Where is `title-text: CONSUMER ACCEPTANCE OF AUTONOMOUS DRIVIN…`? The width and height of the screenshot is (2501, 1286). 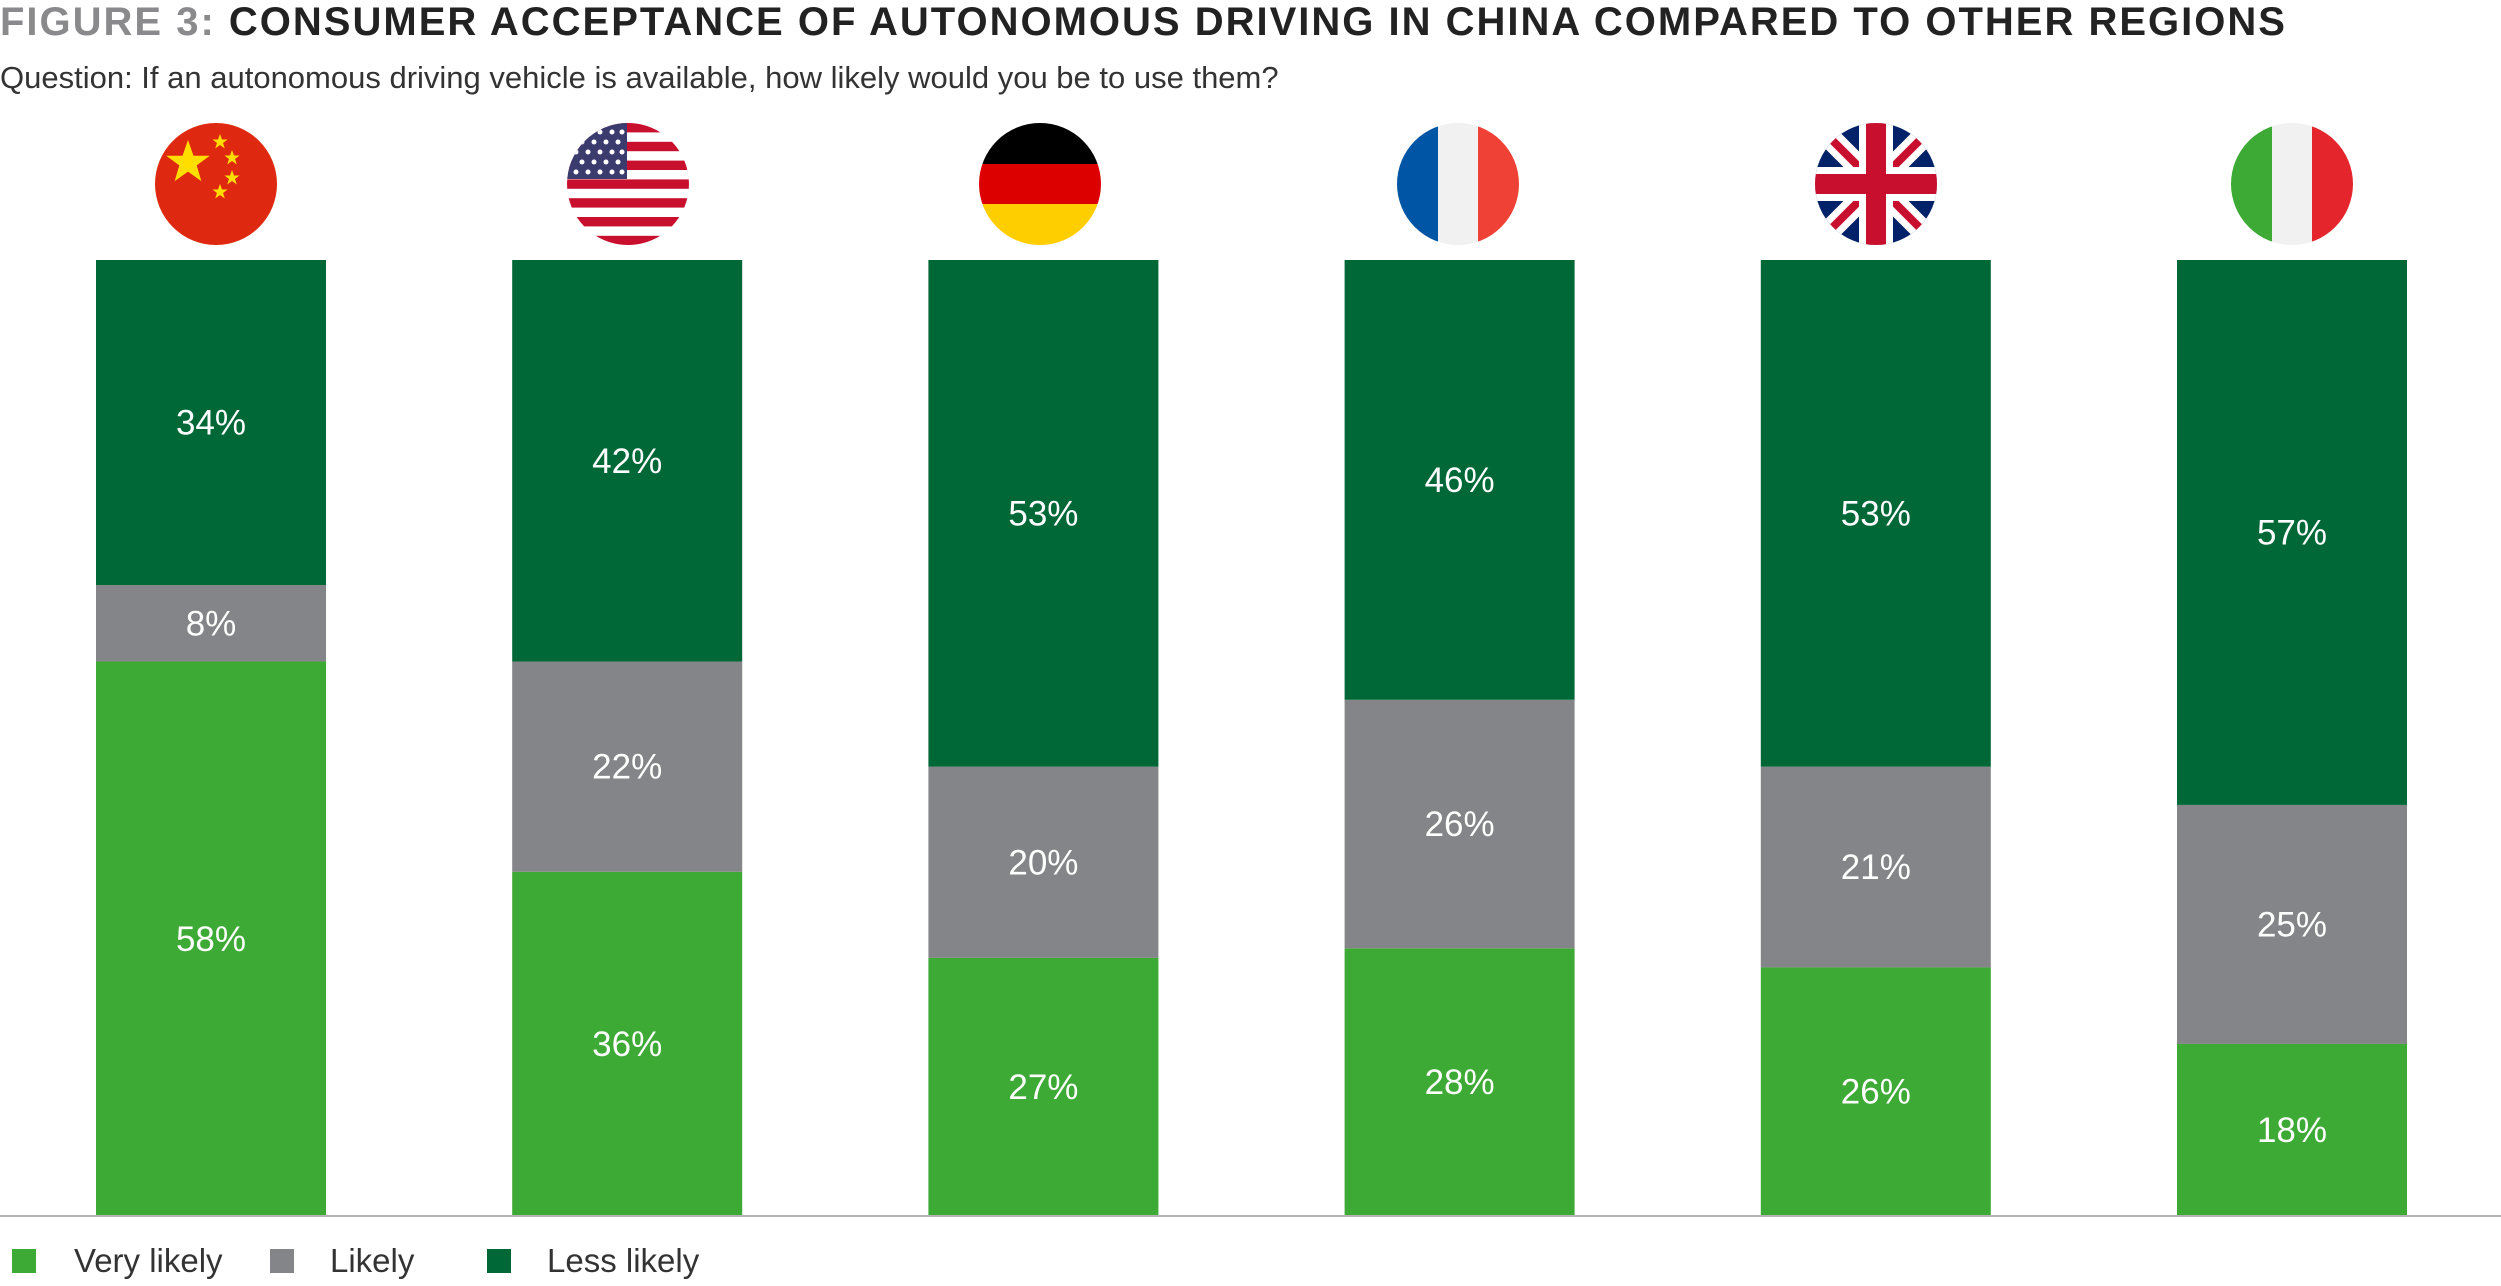 title-text: CONSUMER ACCEPTANCE OF AUTONOMOUS DRIVIN… is located at coordinates (1257, 22).